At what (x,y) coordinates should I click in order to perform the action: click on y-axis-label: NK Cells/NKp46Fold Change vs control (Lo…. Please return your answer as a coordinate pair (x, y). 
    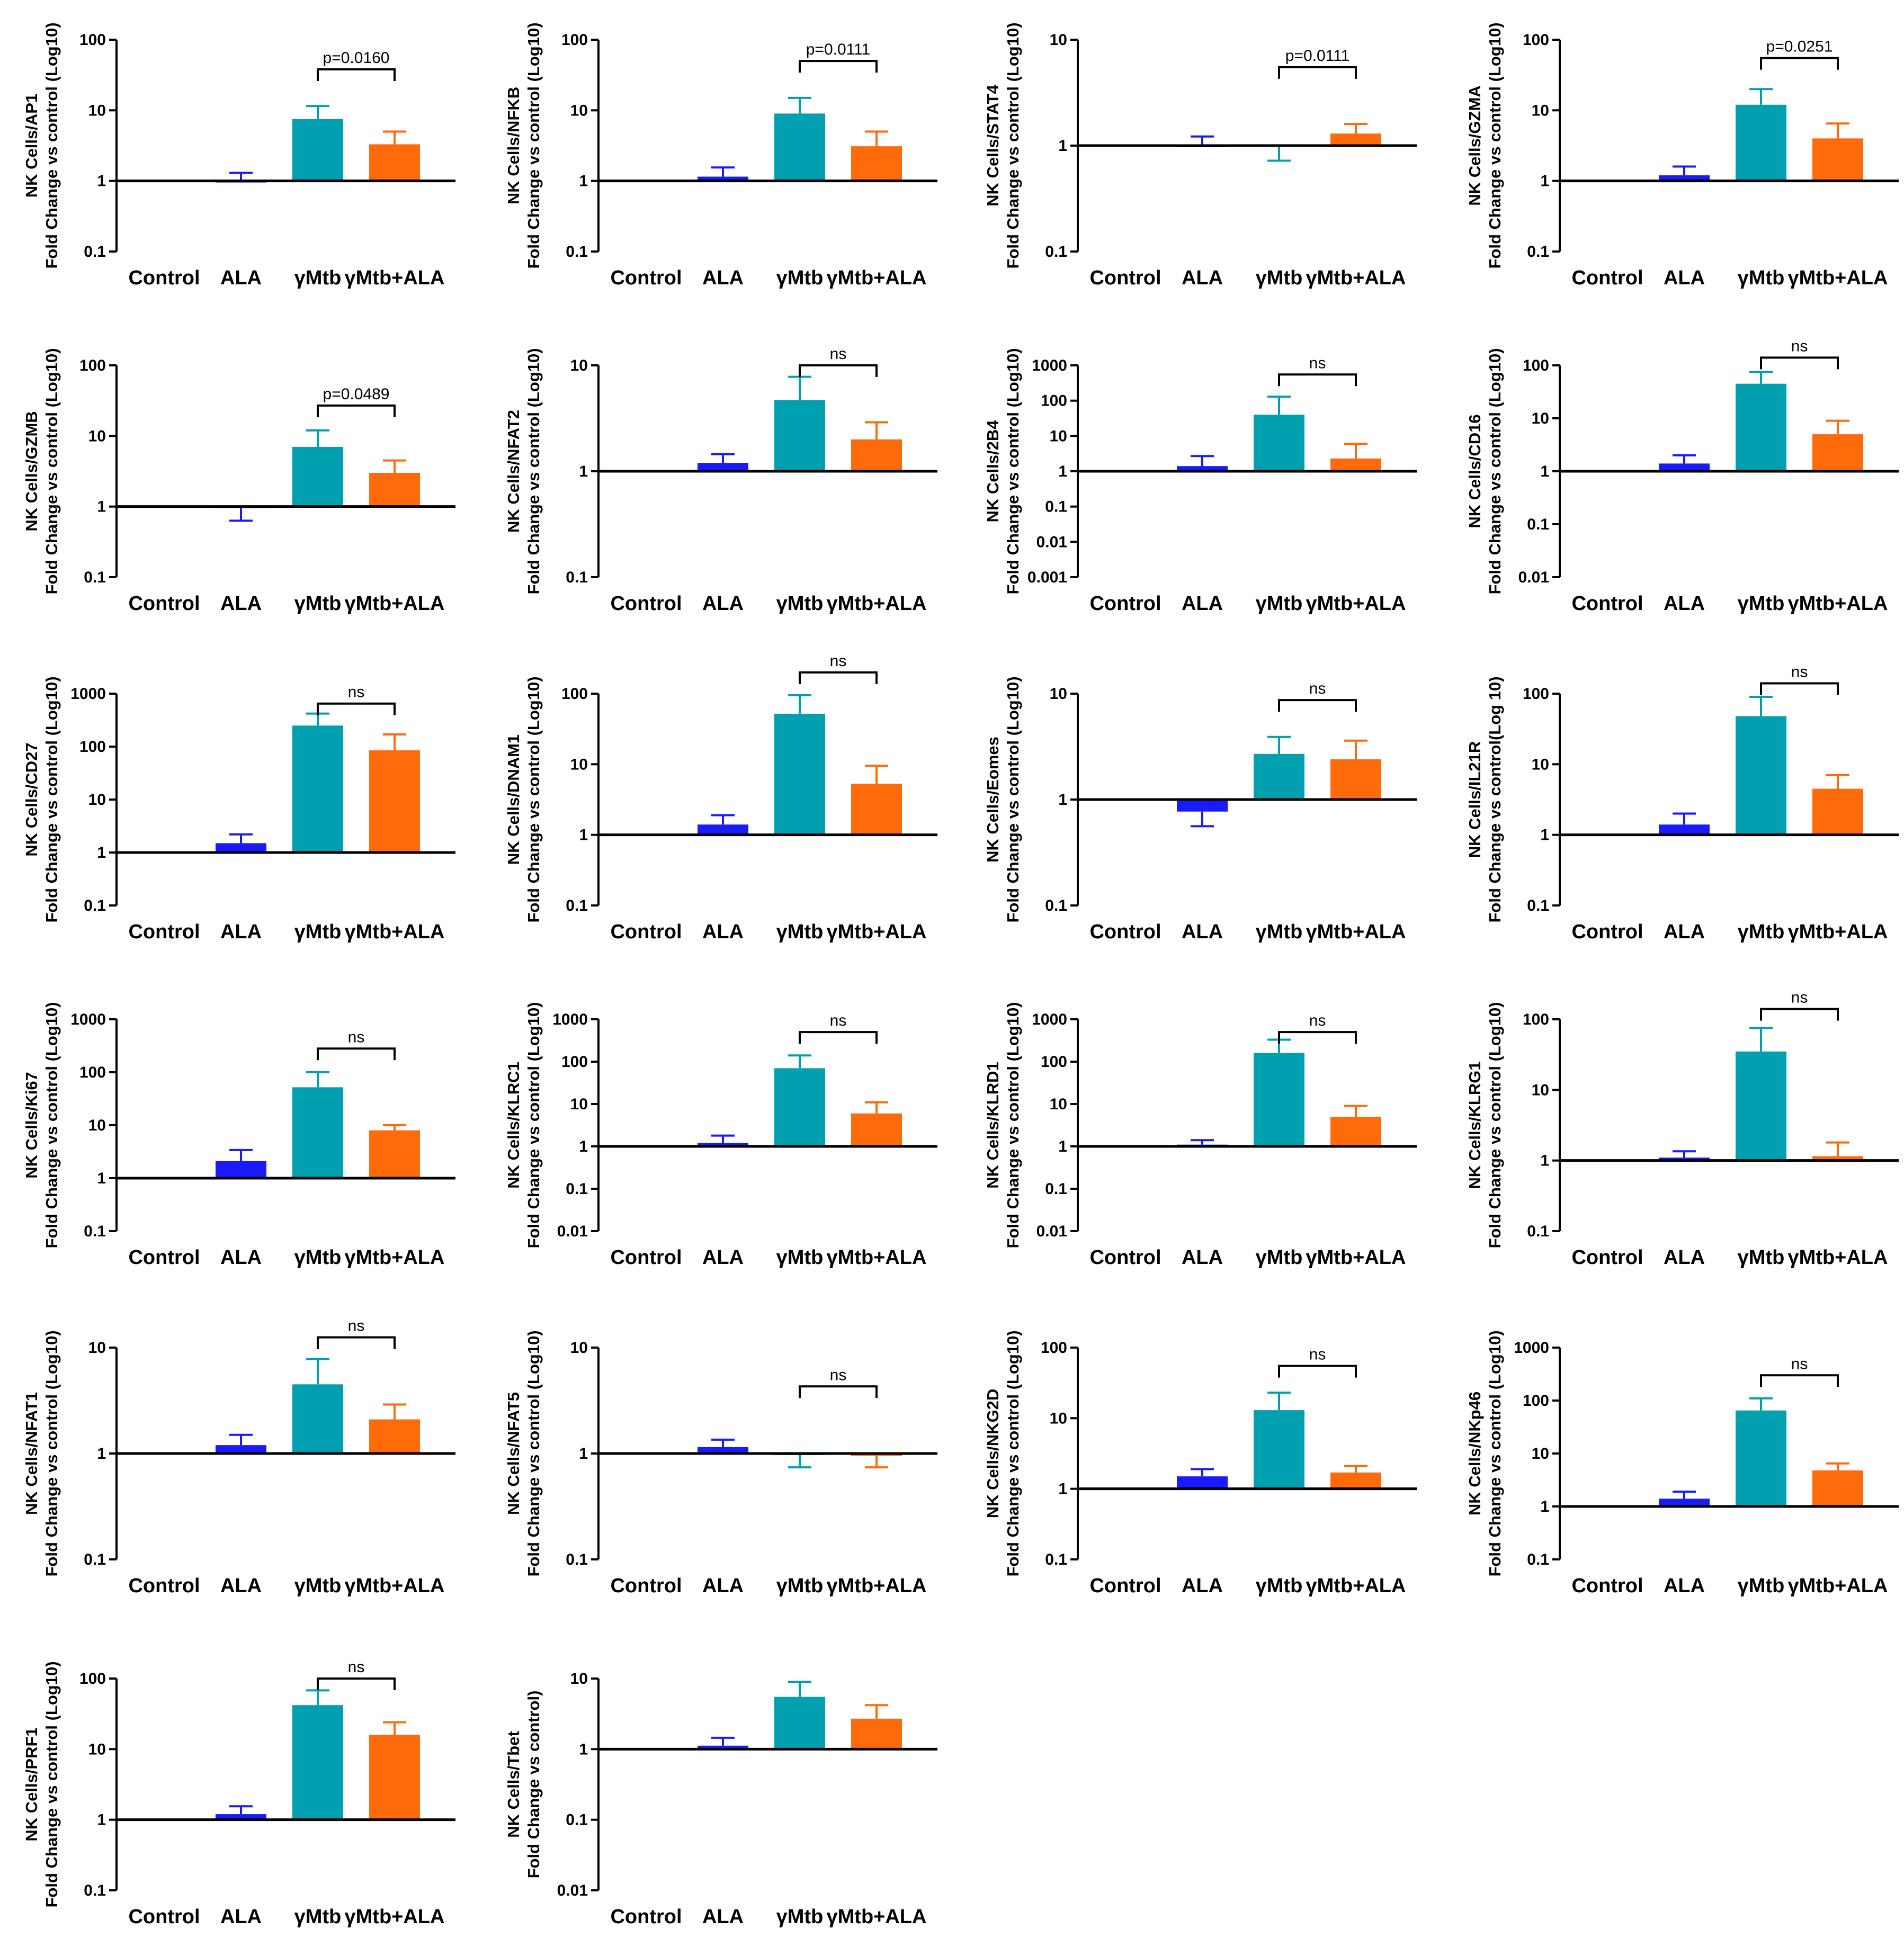
    Looking at the image, I should click on (1485, 1453).